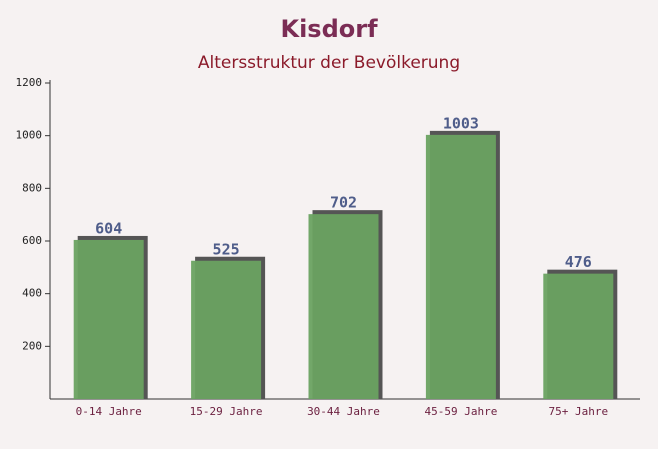  I want to click on y-tick-label: 400, so click(32, 293).